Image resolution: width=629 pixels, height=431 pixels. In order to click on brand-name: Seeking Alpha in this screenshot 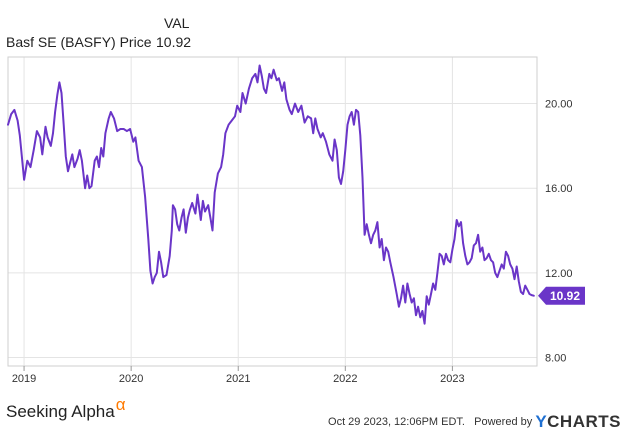, I will do `click(60, 411)`.